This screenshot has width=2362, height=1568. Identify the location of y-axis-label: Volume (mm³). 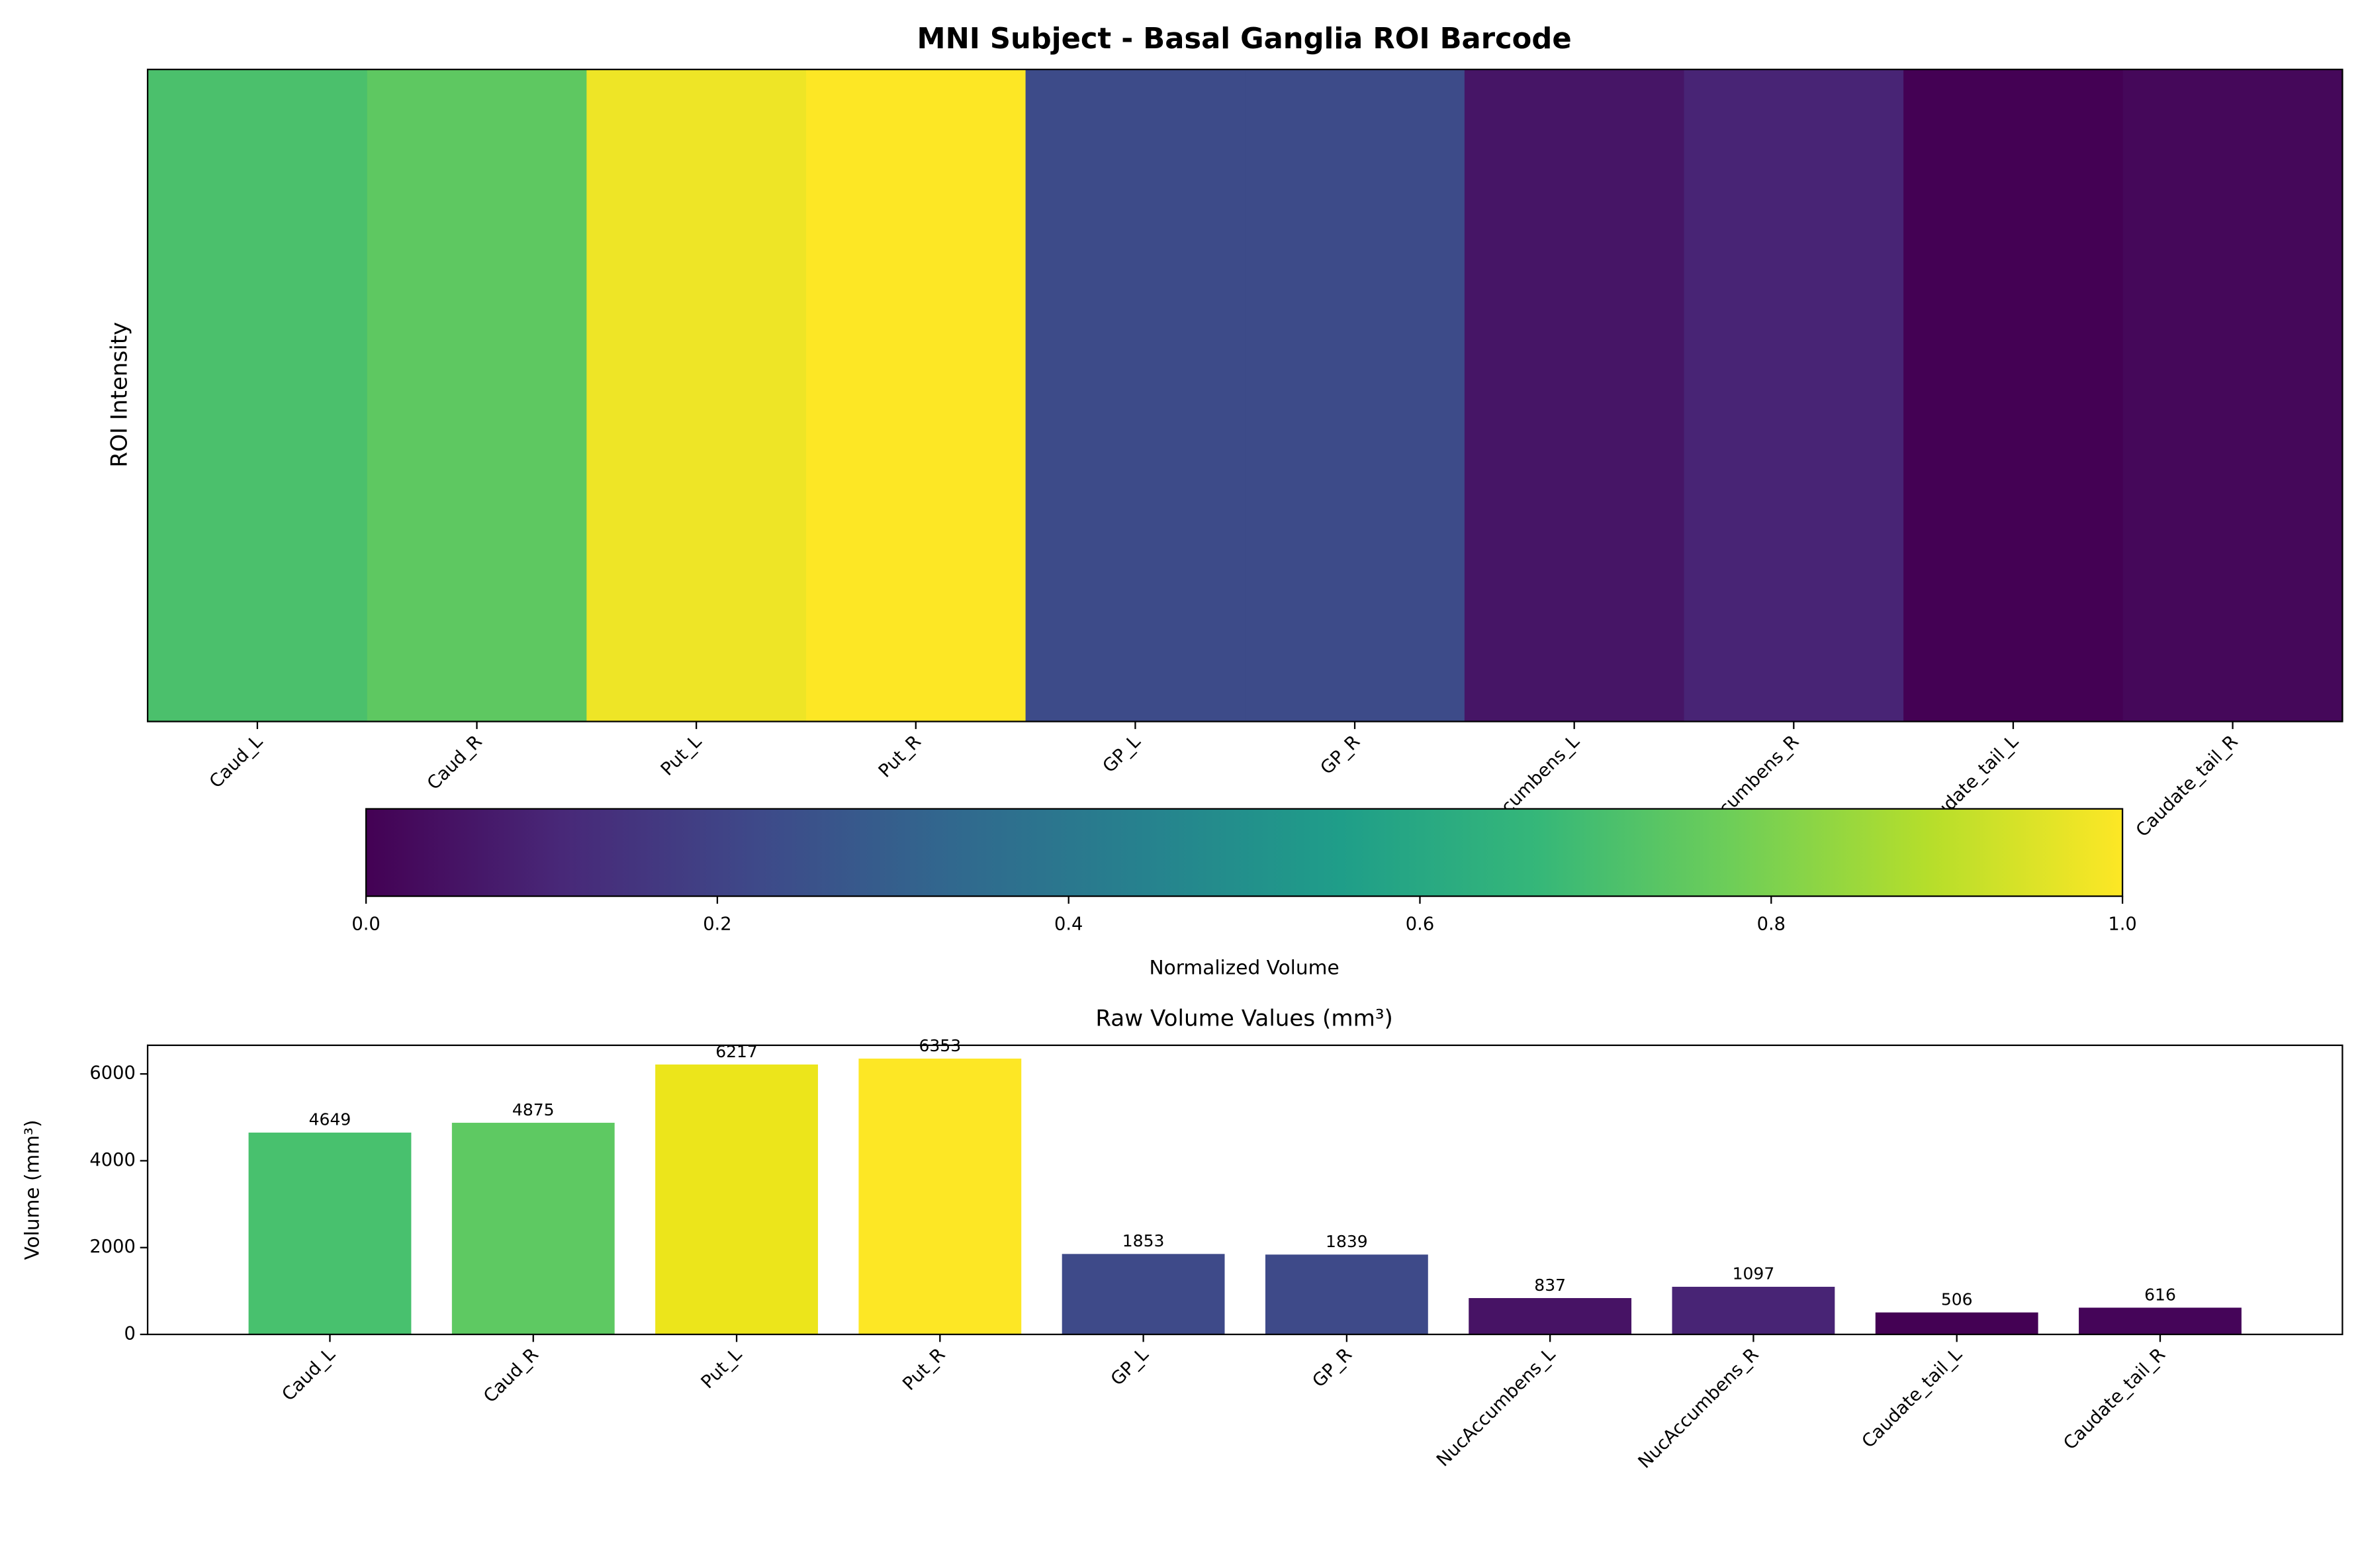
(32, 1189).